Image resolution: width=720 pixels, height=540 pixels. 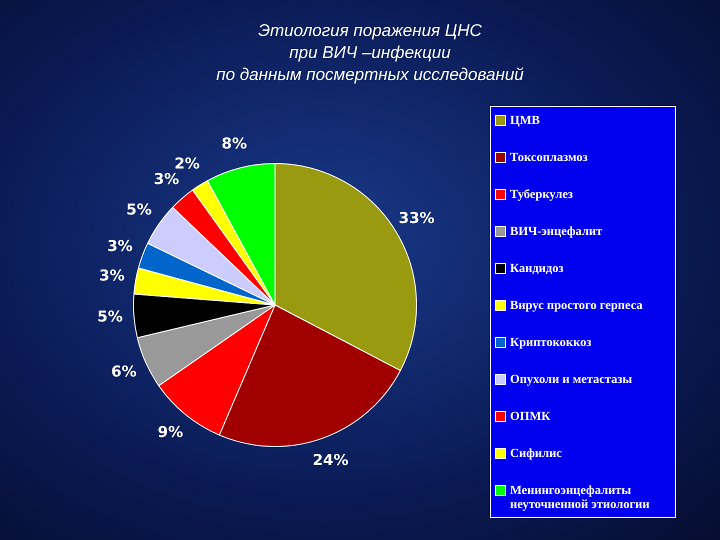 What do you see at coordinates (537, 268) in the screenshot?
I see `legend-label: Кандидоз` at bounding box center [537, 268].